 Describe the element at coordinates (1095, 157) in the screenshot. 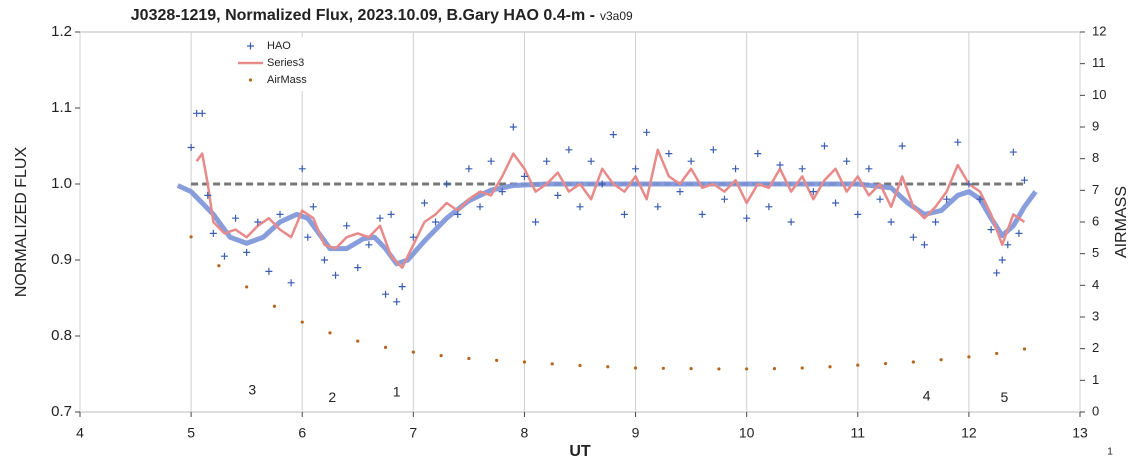

I see `y2-tick-label: 8` at that location.